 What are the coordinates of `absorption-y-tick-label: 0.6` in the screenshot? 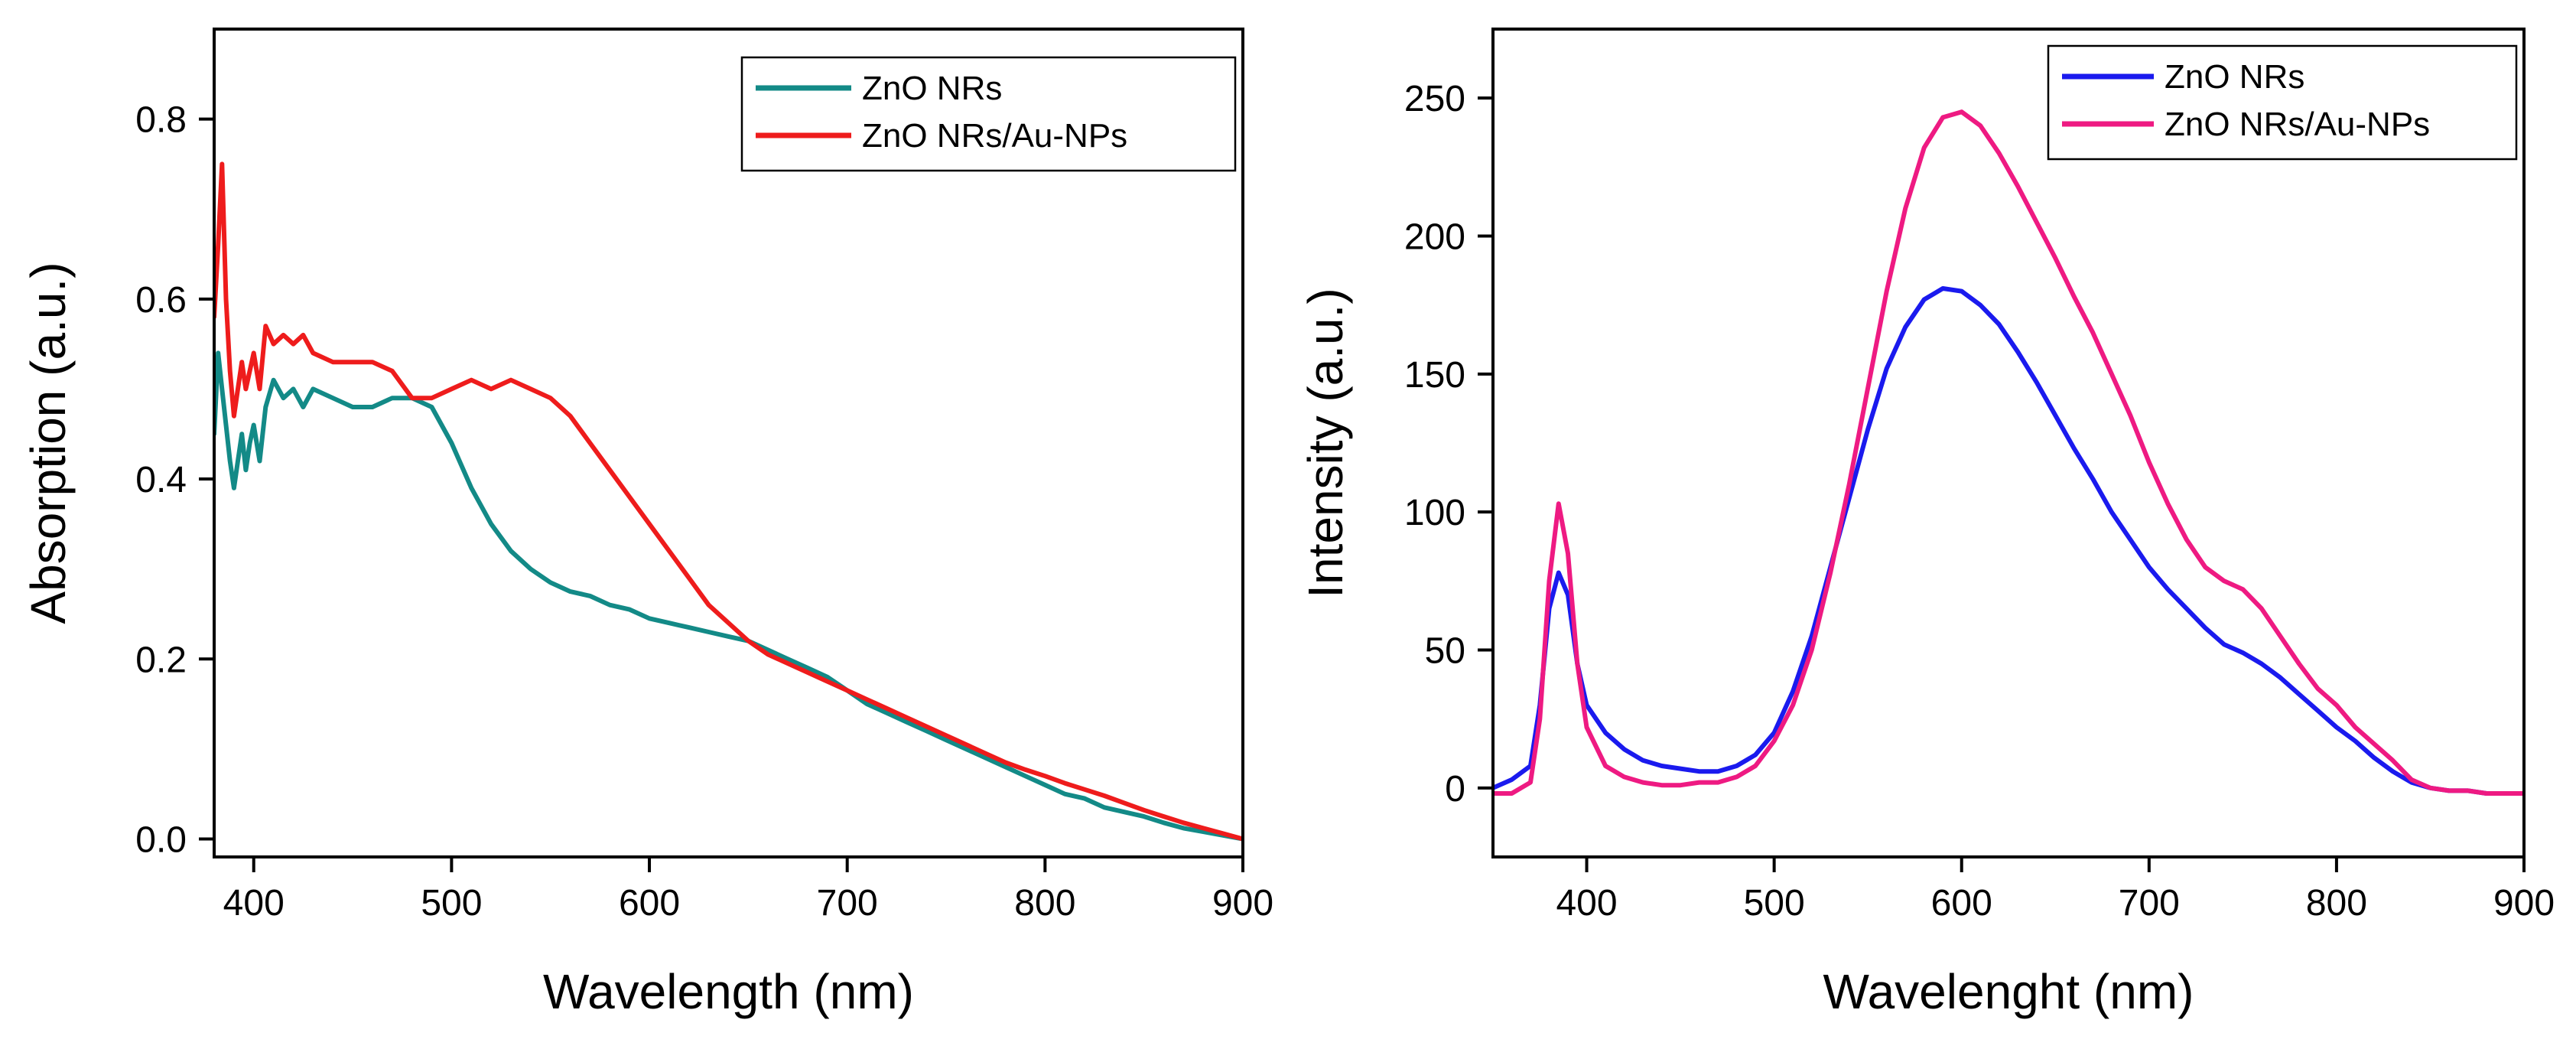 It's located at (161, 300).